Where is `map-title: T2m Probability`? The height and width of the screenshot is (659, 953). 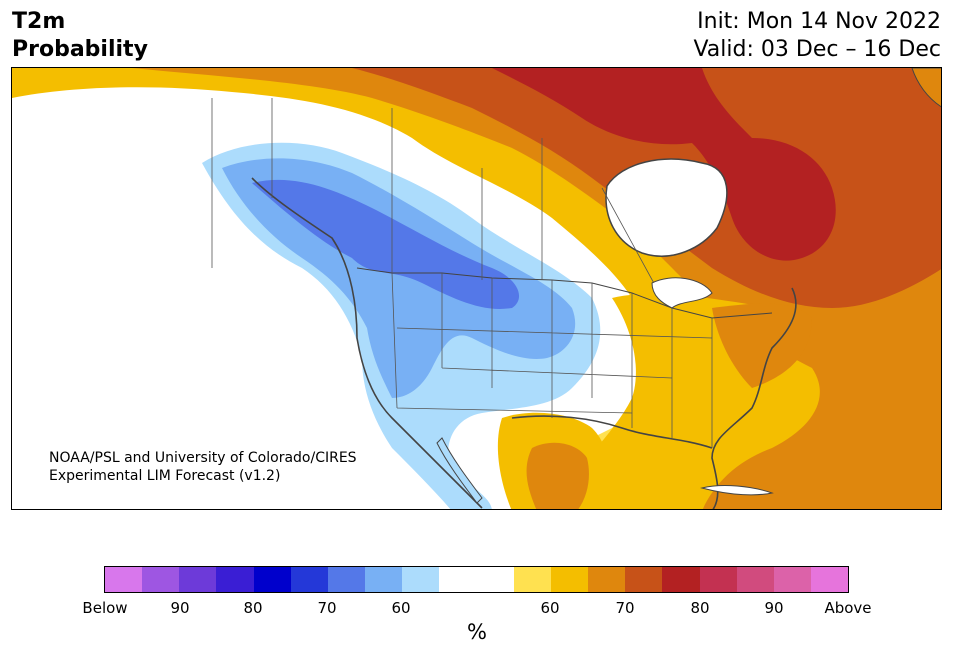
map-title: T2m Probability is located at coordinates (80, 36).